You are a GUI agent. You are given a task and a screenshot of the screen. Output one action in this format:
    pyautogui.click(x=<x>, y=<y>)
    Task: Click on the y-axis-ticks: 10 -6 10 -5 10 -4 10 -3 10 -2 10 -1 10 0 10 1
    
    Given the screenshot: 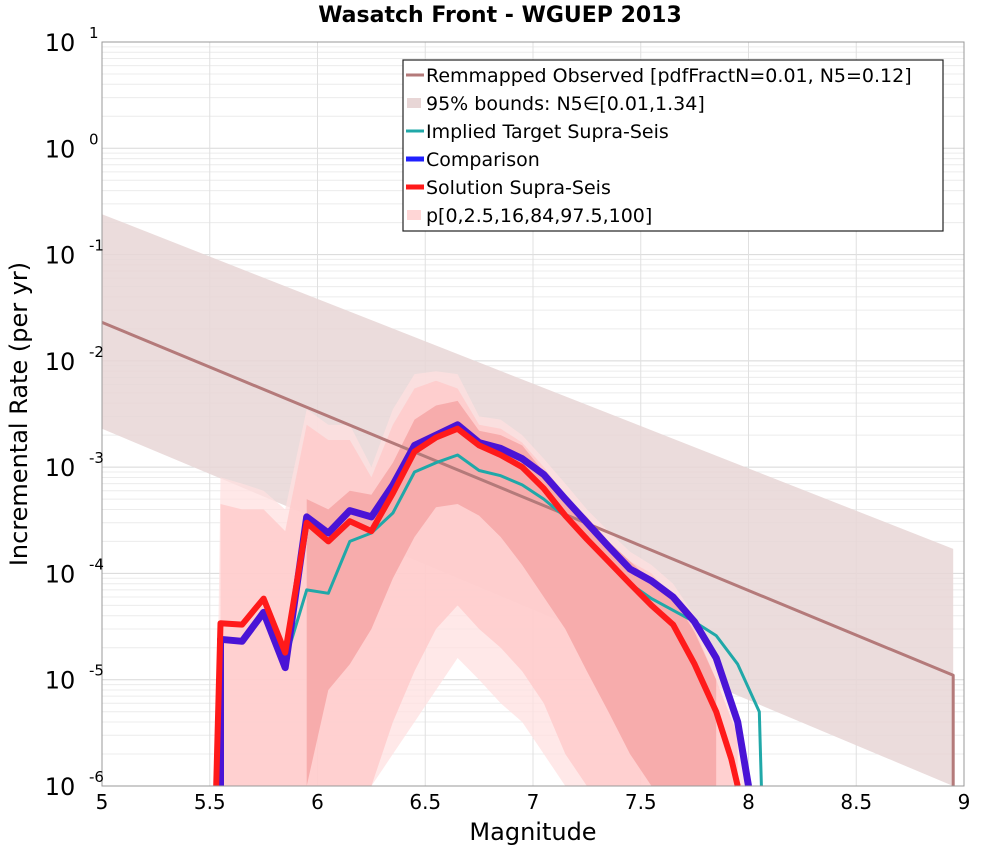 What is the action you would take?
    pyautogui.click(x=74, y=412)
    